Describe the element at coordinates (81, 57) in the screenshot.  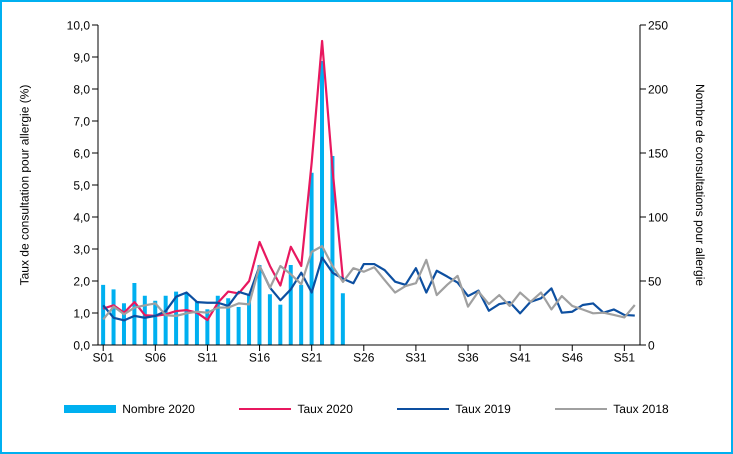
I see `y-tick-label: 9,0` at that location.